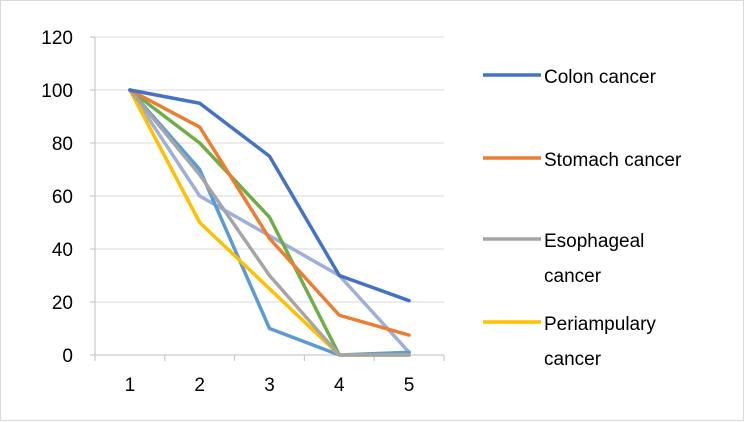  Describe the element at coordinates (62, 250) in the screenshot. I see `y-tick-label: 40` at that location.